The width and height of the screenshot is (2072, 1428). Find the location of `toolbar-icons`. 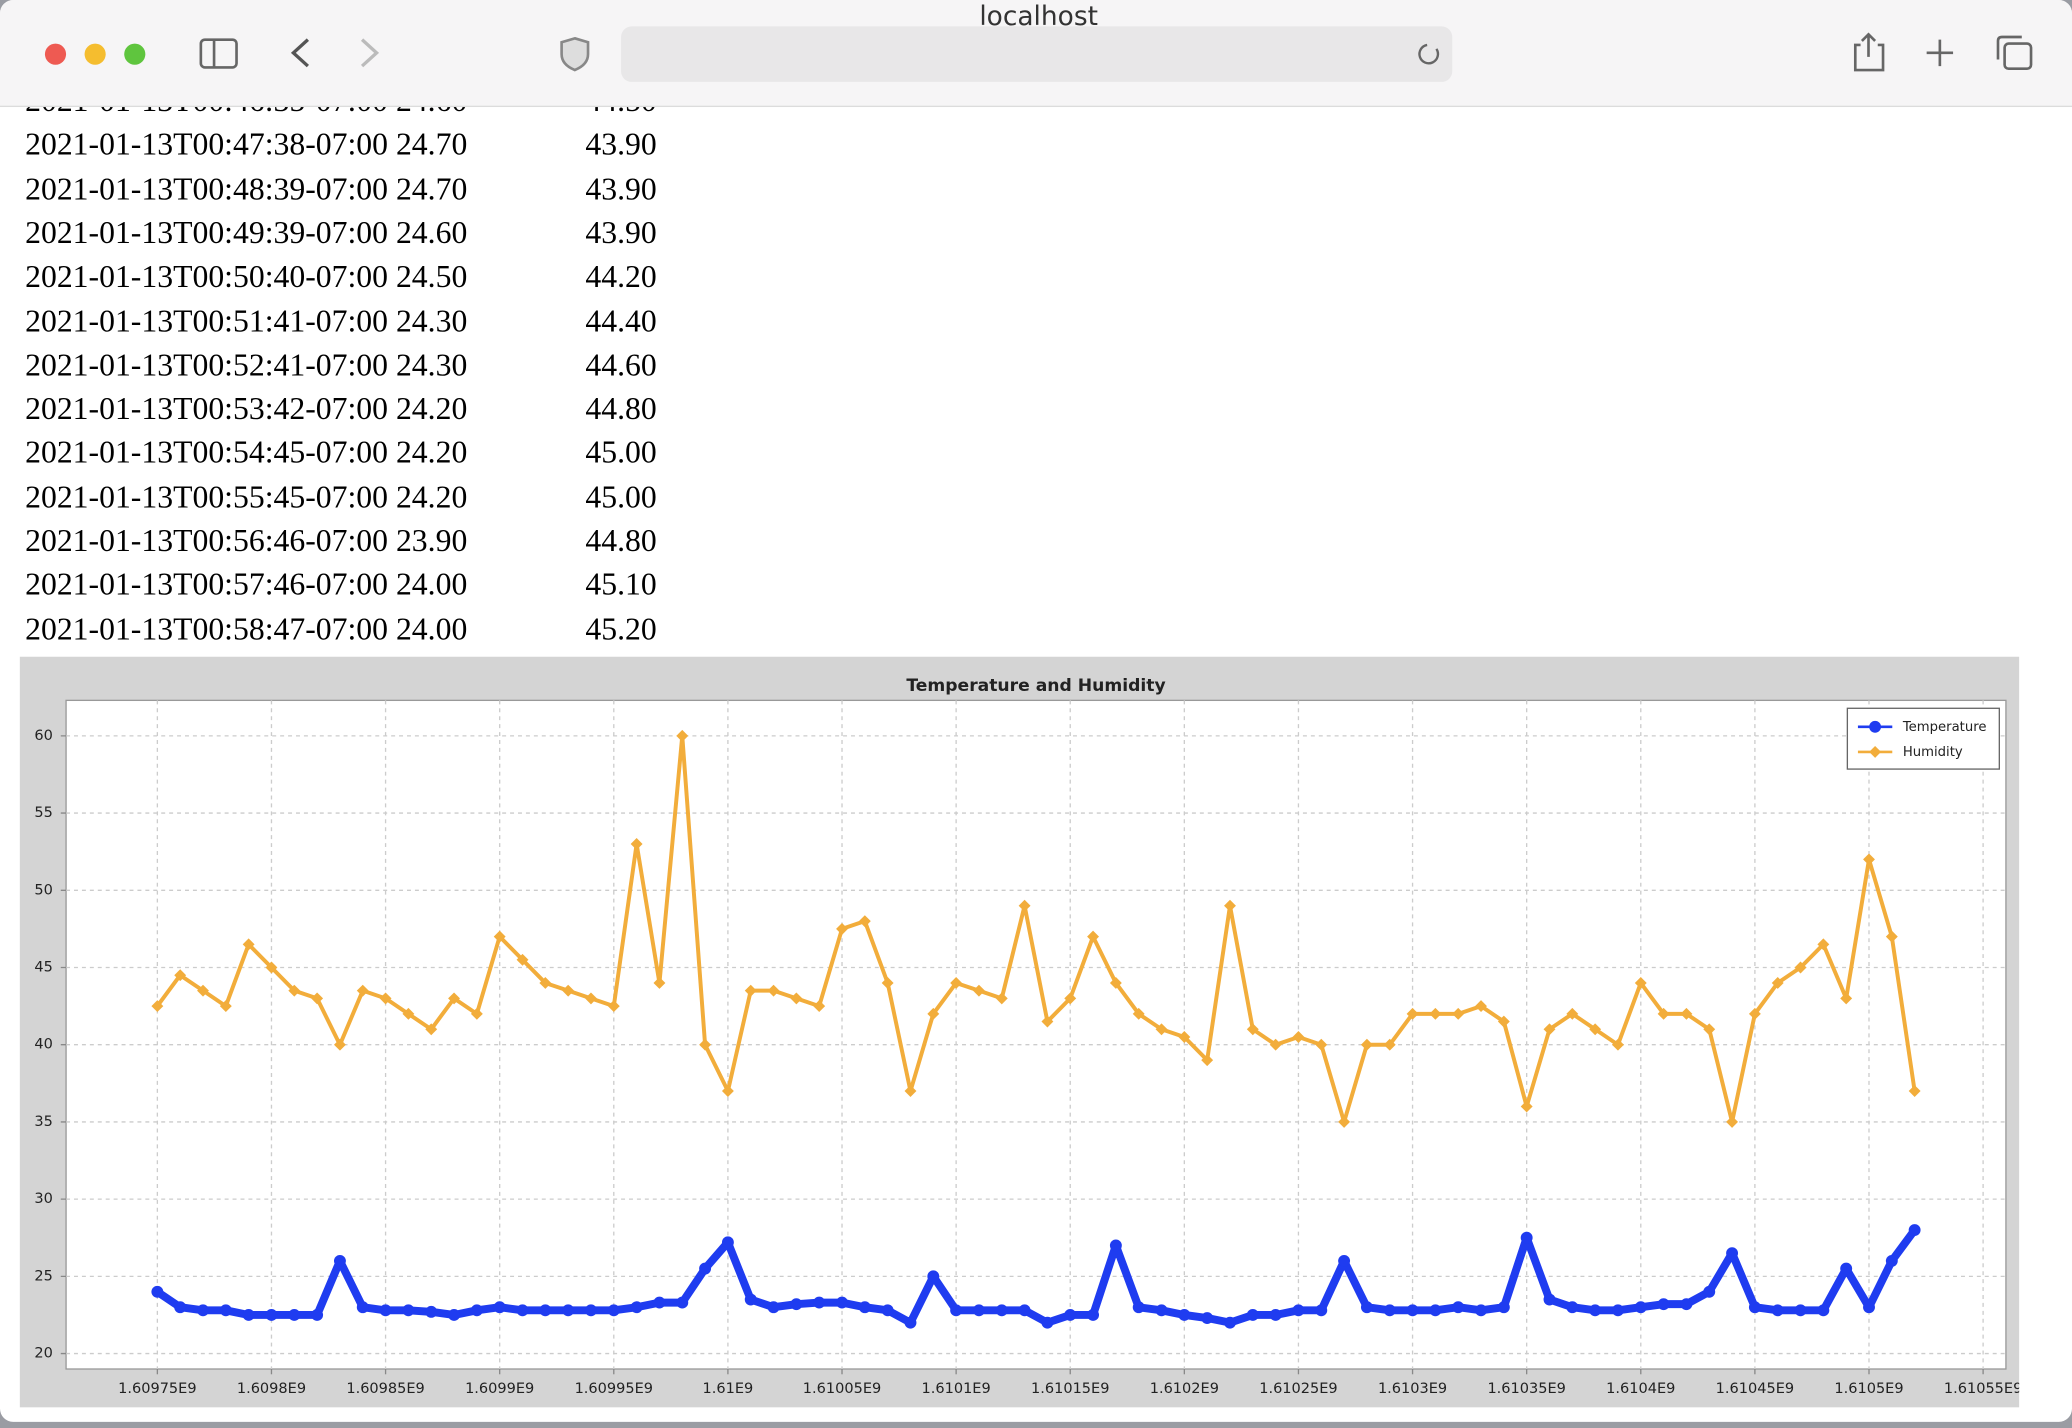

toolbar-icons is located at coordinates (1038, 54).